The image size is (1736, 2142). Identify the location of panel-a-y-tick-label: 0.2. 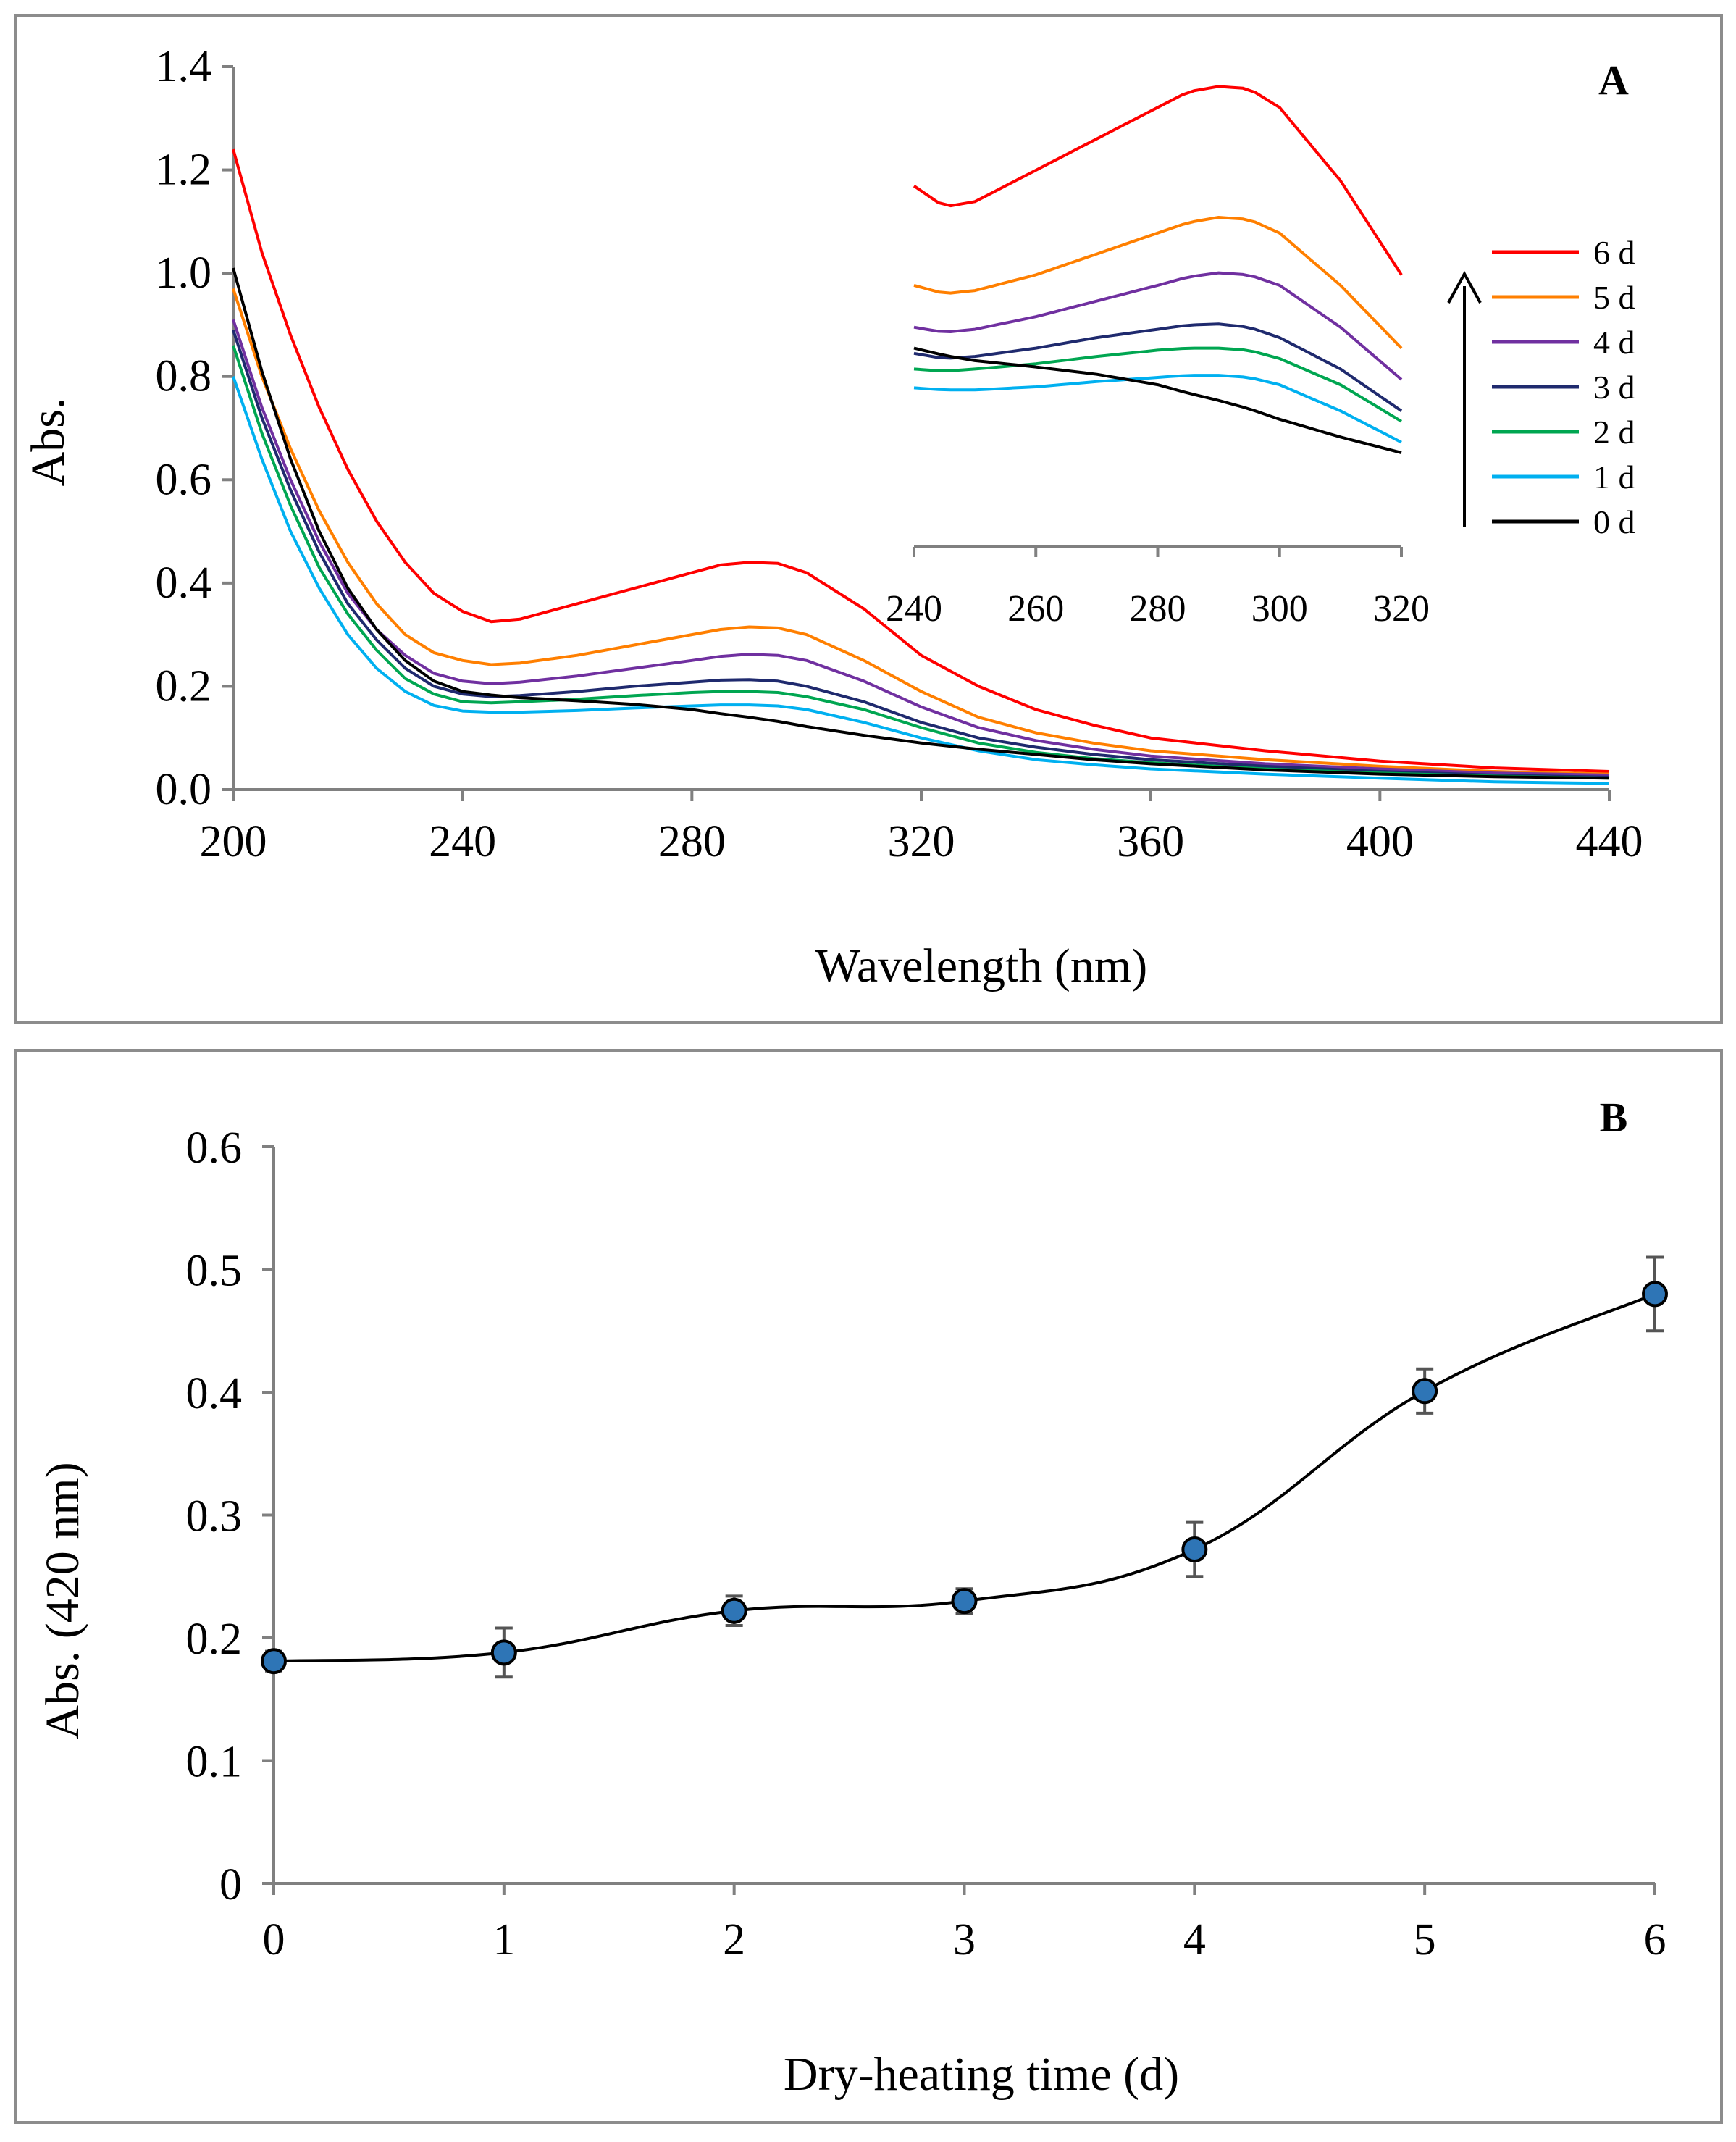
(184, 686).